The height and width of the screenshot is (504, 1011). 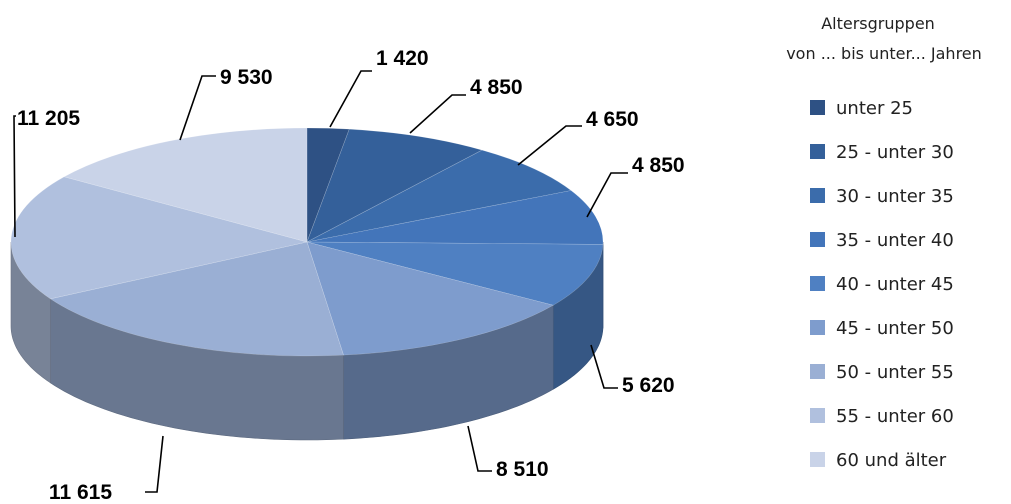 I want to click on data-label-6: 11 615, so click(x=80, y=492).